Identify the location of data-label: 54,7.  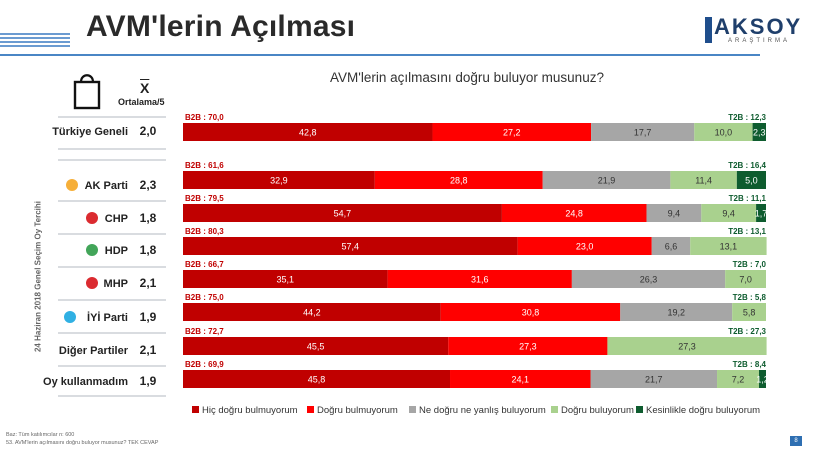
(343, 214).